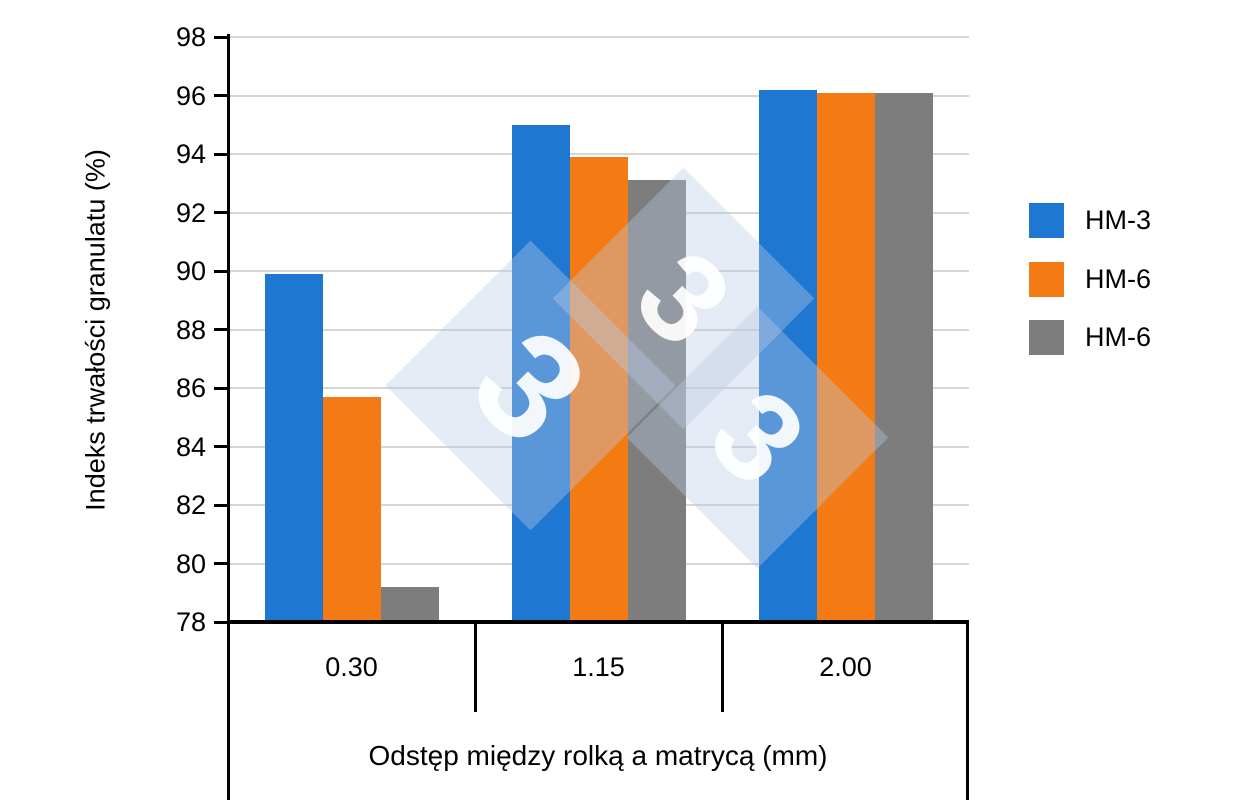  What do you see at coordinates (787, 355) in the screenshot?
I see `bar-hm-3-2.00` at bounding box center [787, 355].